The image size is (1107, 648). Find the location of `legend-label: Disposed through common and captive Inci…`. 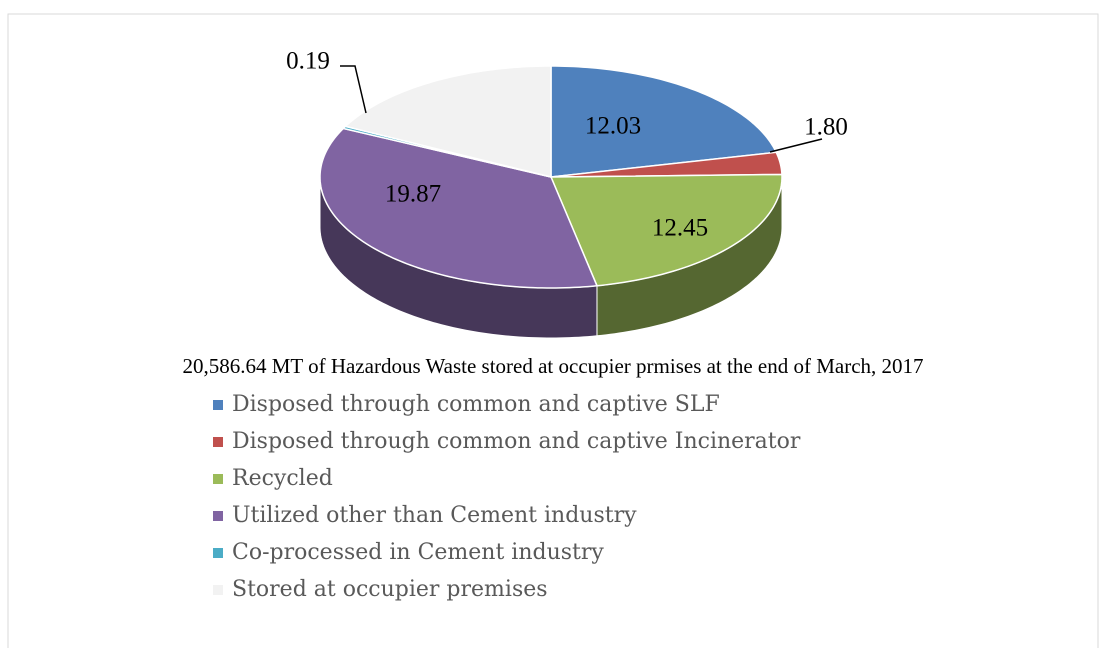

legend-label: Disposed through common and captive Inci… is located at coordinates (516, 441).